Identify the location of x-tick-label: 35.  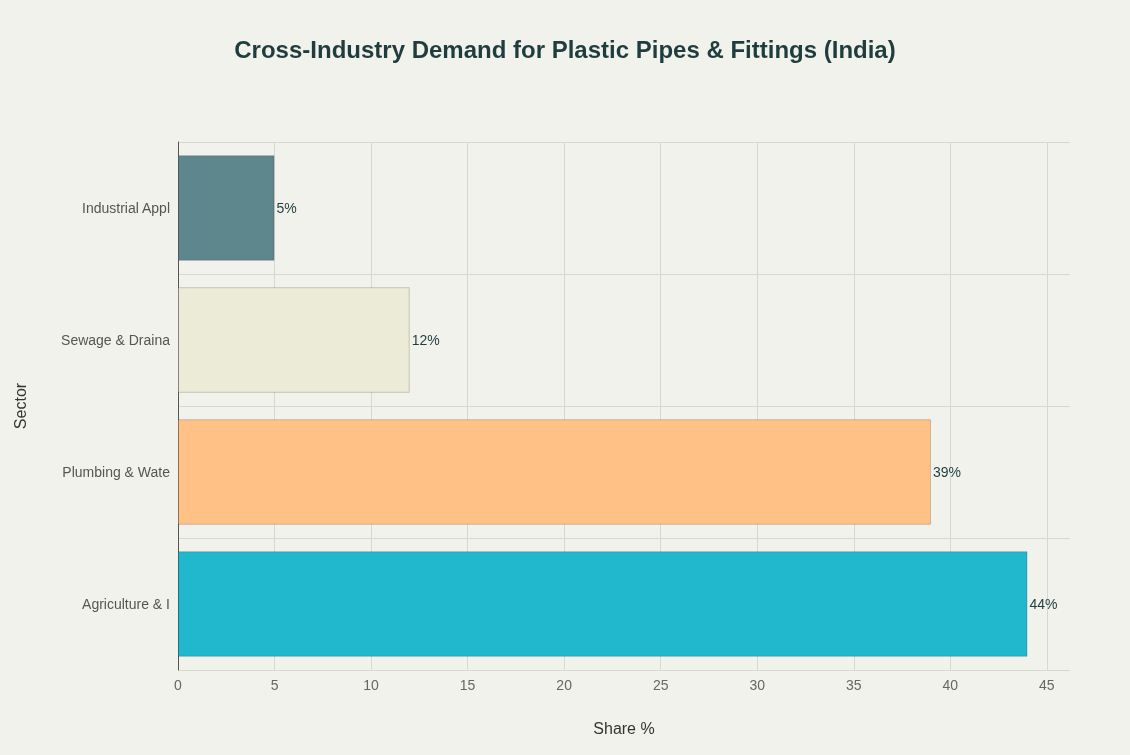
(853, 685).